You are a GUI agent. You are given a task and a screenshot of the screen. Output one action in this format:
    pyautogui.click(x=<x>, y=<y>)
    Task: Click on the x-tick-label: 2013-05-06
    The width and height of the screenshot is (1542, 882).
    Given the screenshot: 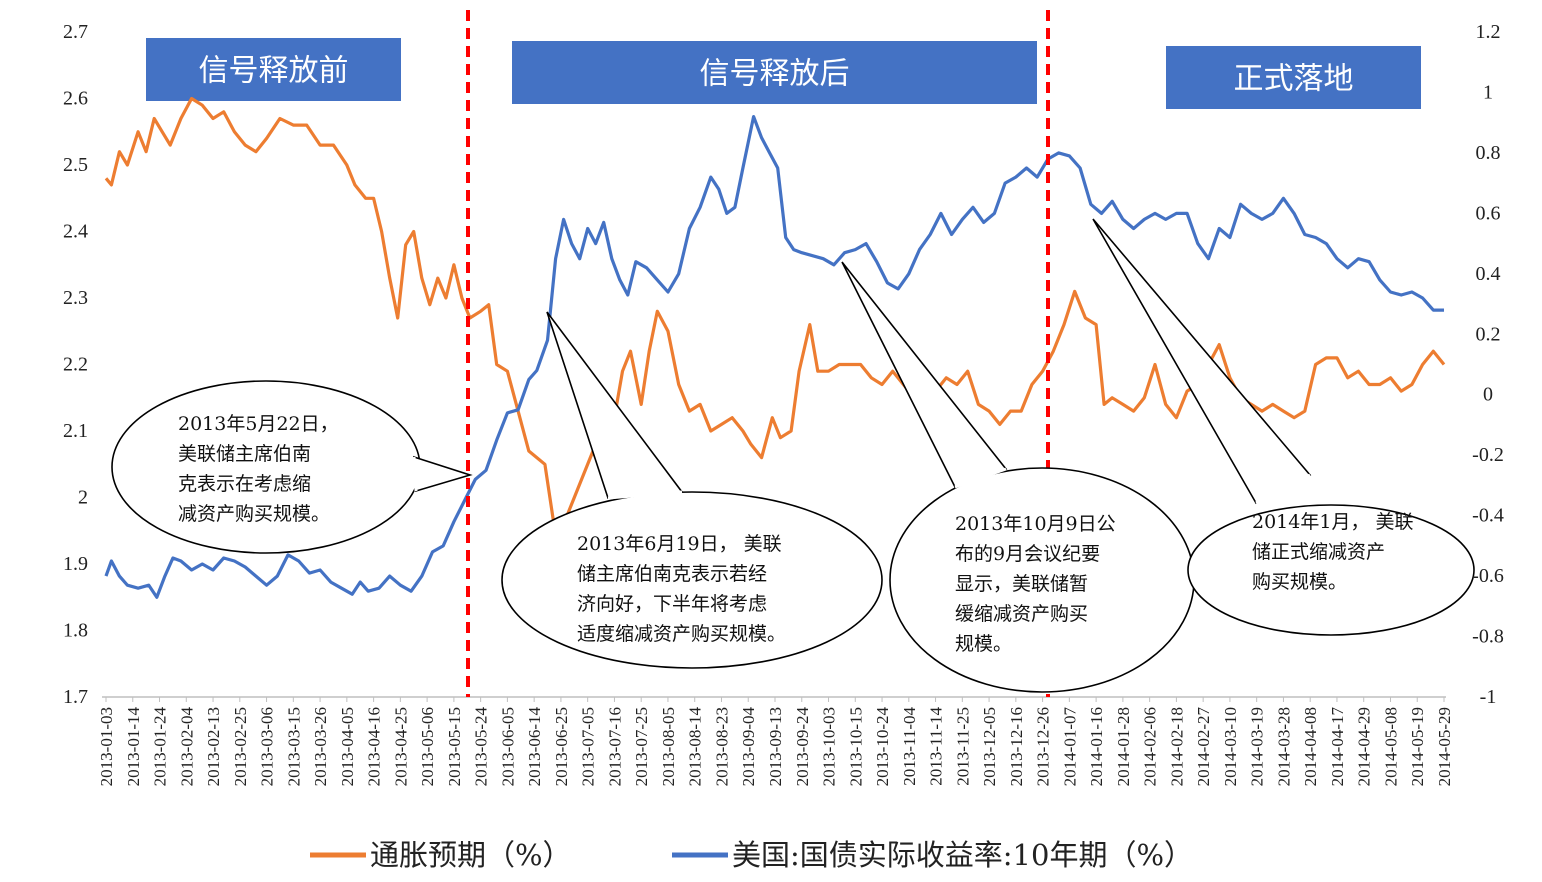 What is the action you would take?
    pyautogui.click(x=427, y=746)
    